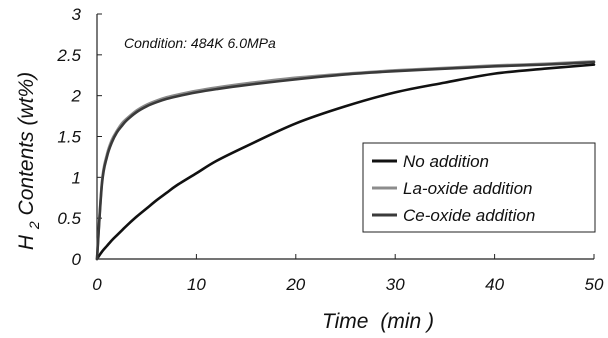  What do you see at coordinates (77, 259) in the screenshot?
I see `y-tick-label: 0` at bounding box center [77, 259].